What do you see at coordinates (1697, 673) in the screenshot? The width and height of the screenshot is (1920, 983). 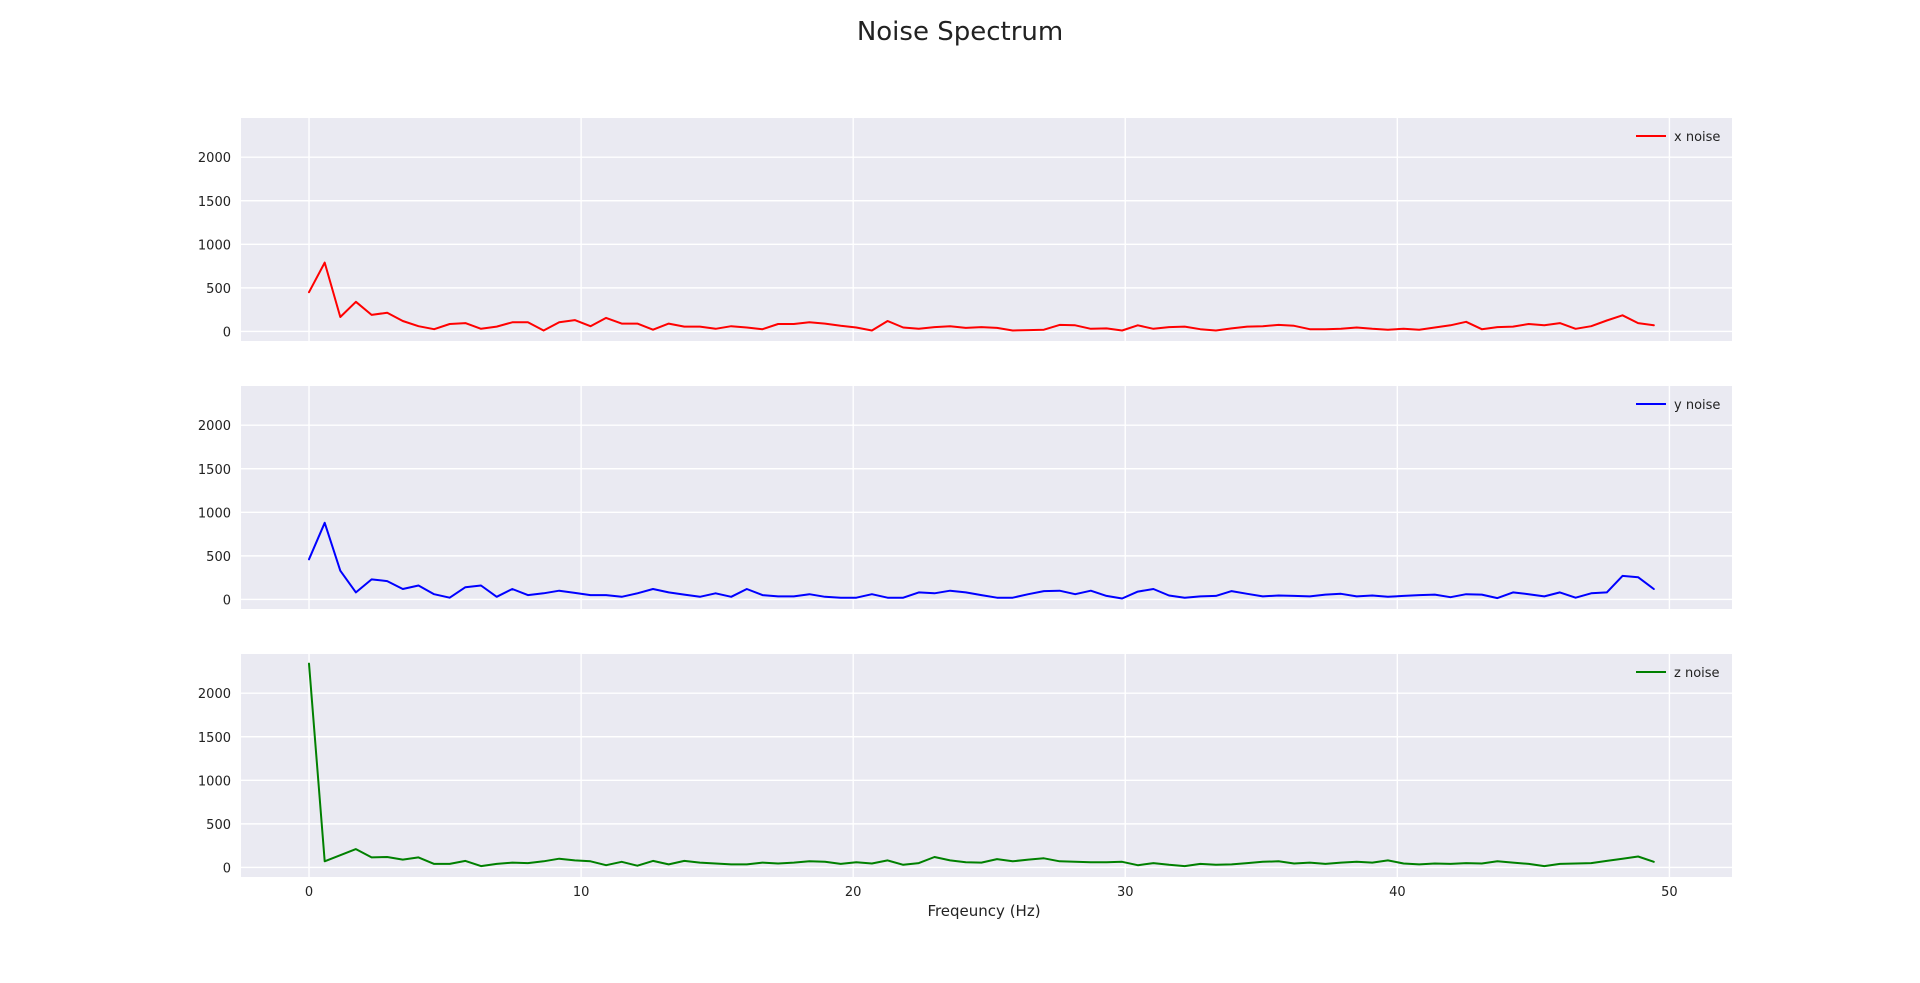 I see `legend-label: z noise` at bounding box center [1697, 673].